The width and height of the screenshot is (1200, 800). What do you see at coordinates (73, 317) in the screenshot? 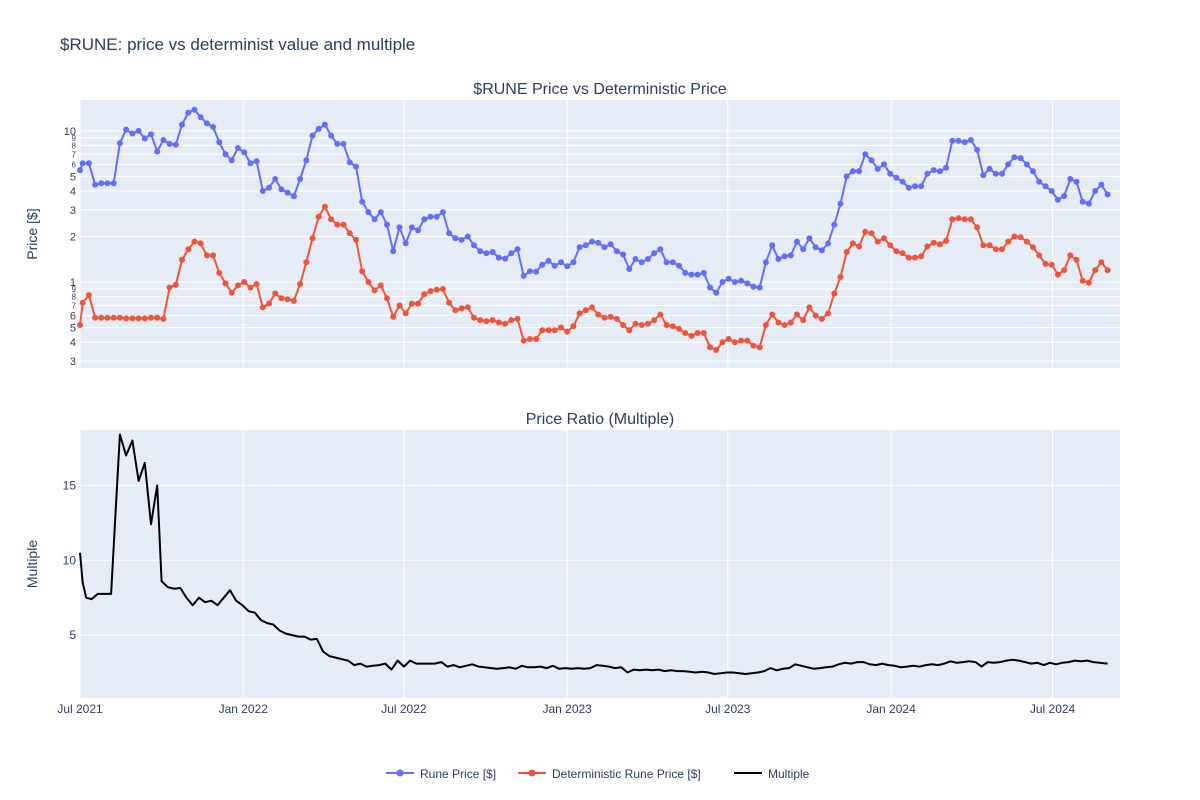
I see `price-y-tick-label: 6` at bounding box center [73, 317].